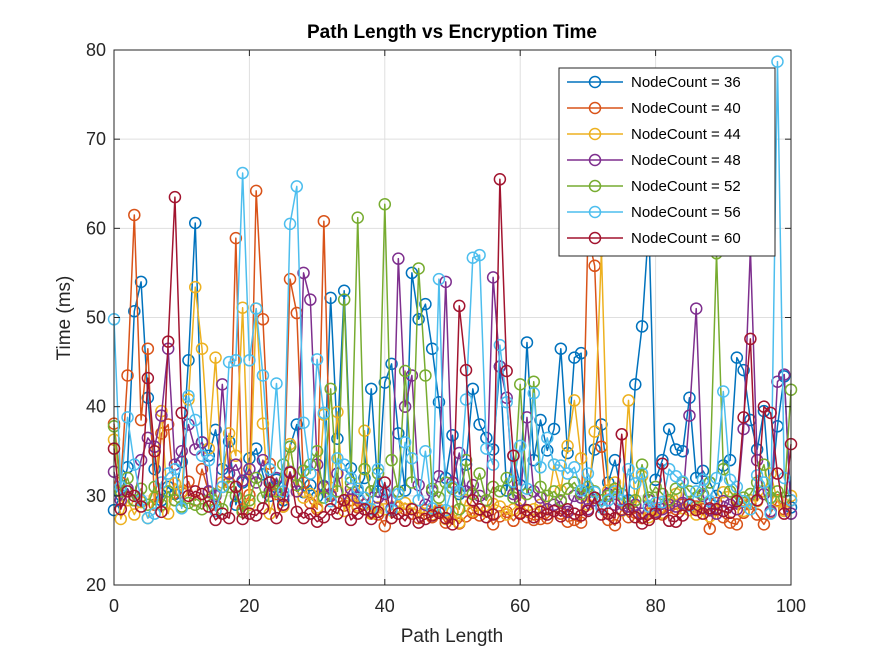 This screenshot has width=875, height=656. I want to click on legend-label: NodeCount = 44, so click(686, 134).